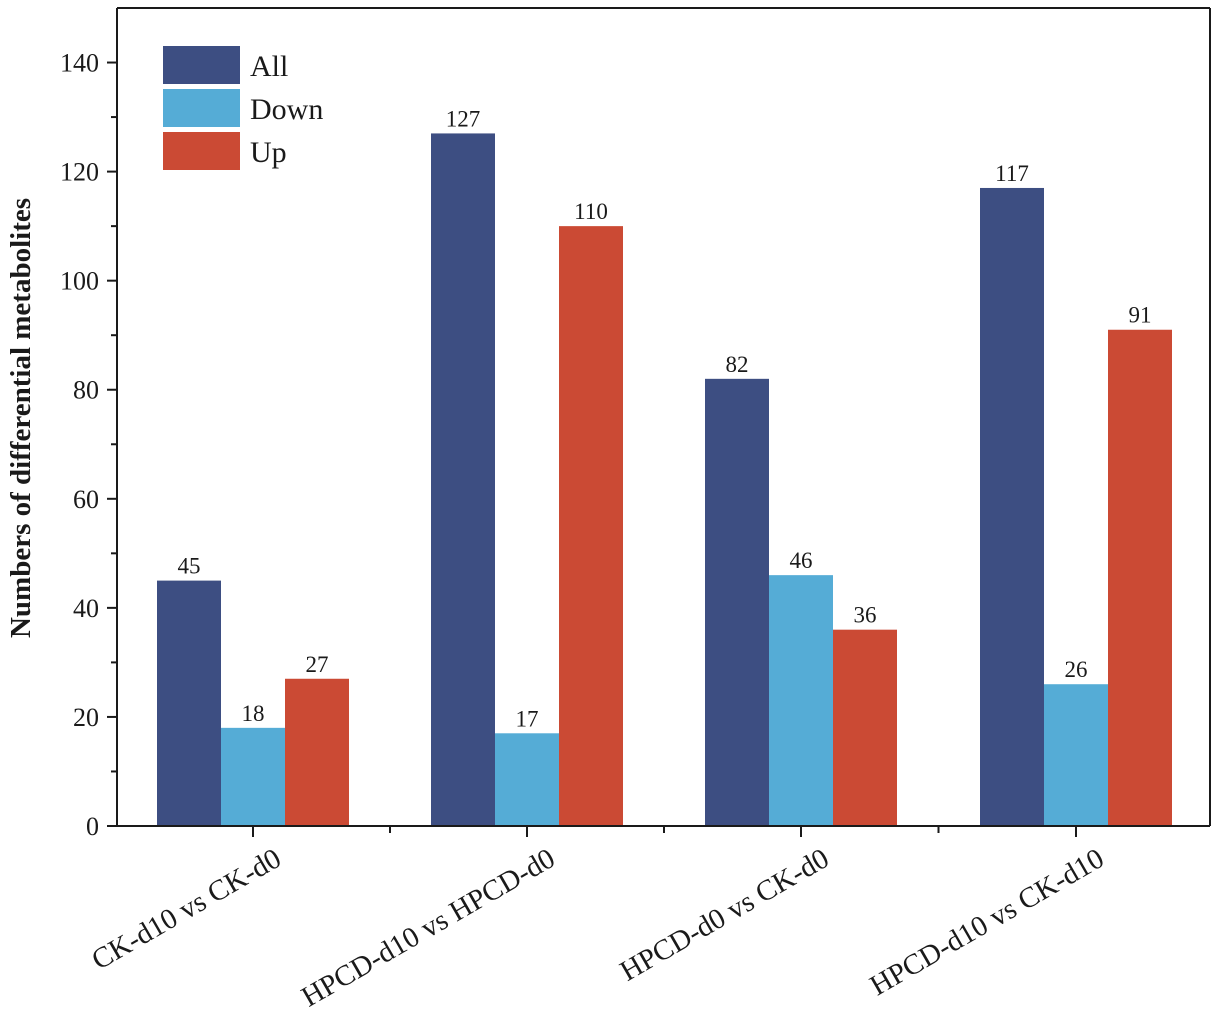 This screenshot has height=1023, width=1219. Describe the element at coordinates (21, 418) in the screenshot. I see `y-axis-title: Numbers of differential metabolites` at that location.